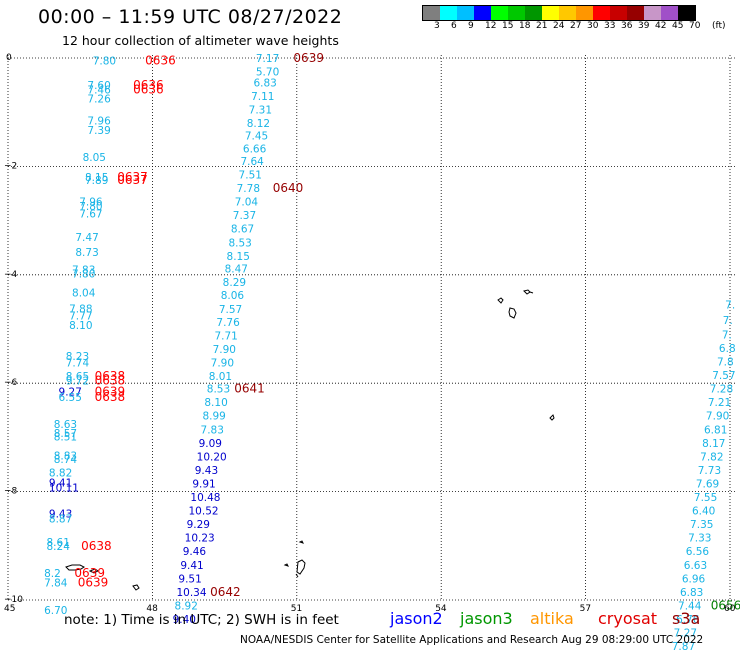 Image resolution: width=740 pixels, height=650 pixels. What do you see at coordinates (52, 574) in the screenshot?
I see `wave-height-label: 8.2` at bounding box center [52, 574].